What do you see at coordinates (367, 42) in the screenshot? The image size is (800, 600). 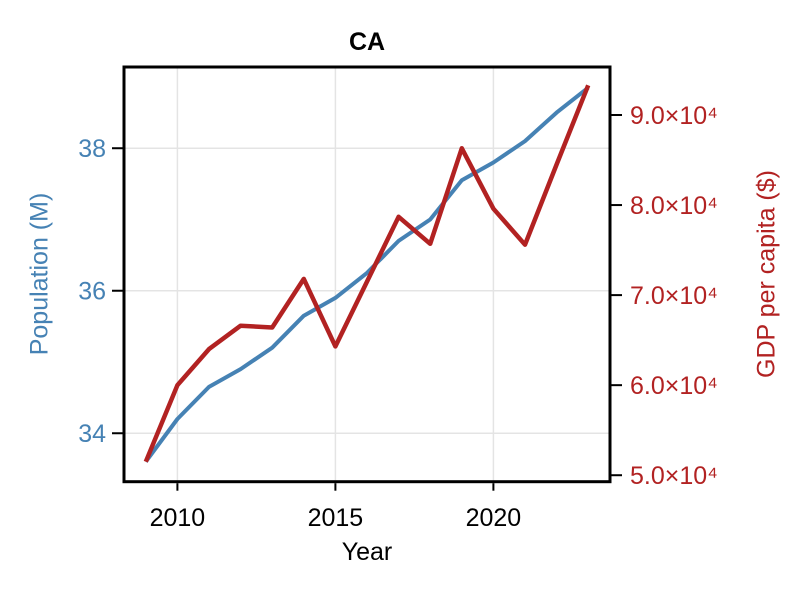 I see `chart-title: CA` at bounding box center [367, 42].